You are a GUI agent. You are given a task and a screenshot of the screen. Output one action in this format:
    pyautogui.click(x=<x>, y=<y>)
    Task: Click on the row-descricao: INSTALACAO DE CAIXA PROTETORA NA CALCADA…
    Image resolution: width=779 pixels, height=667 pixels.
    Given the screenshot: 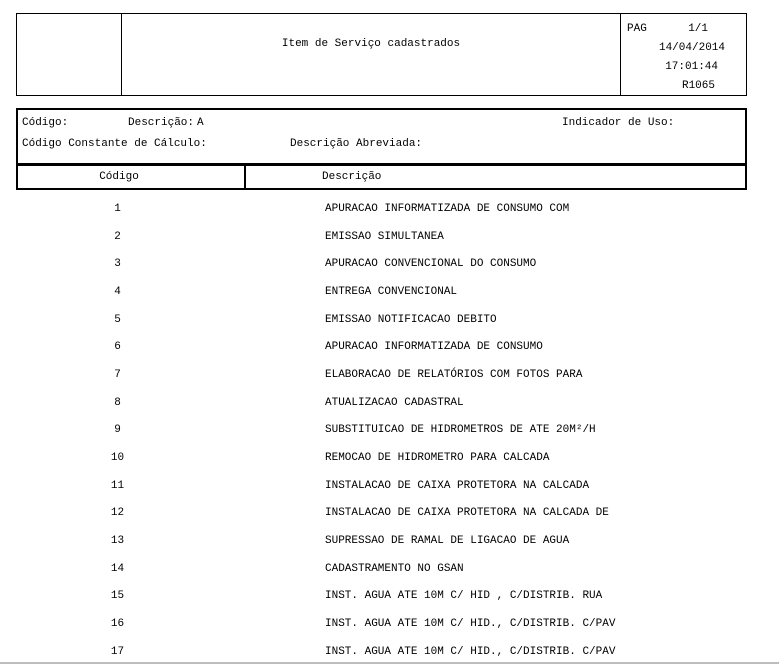 What is the action you would take?
    pyautogui.click(x=467, y=513)
    